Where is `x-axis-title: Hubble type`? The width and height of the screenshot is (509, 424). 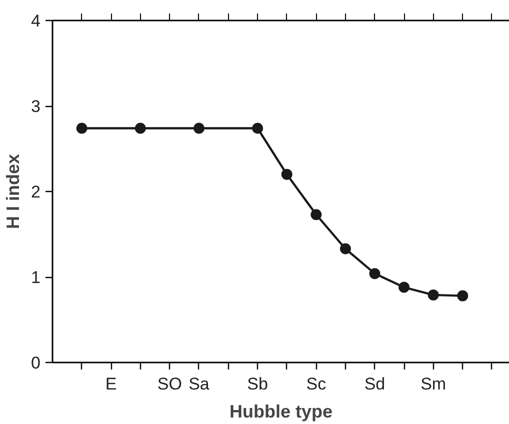
x-axis-title: Hubble type is located at coordinates (281, 412).